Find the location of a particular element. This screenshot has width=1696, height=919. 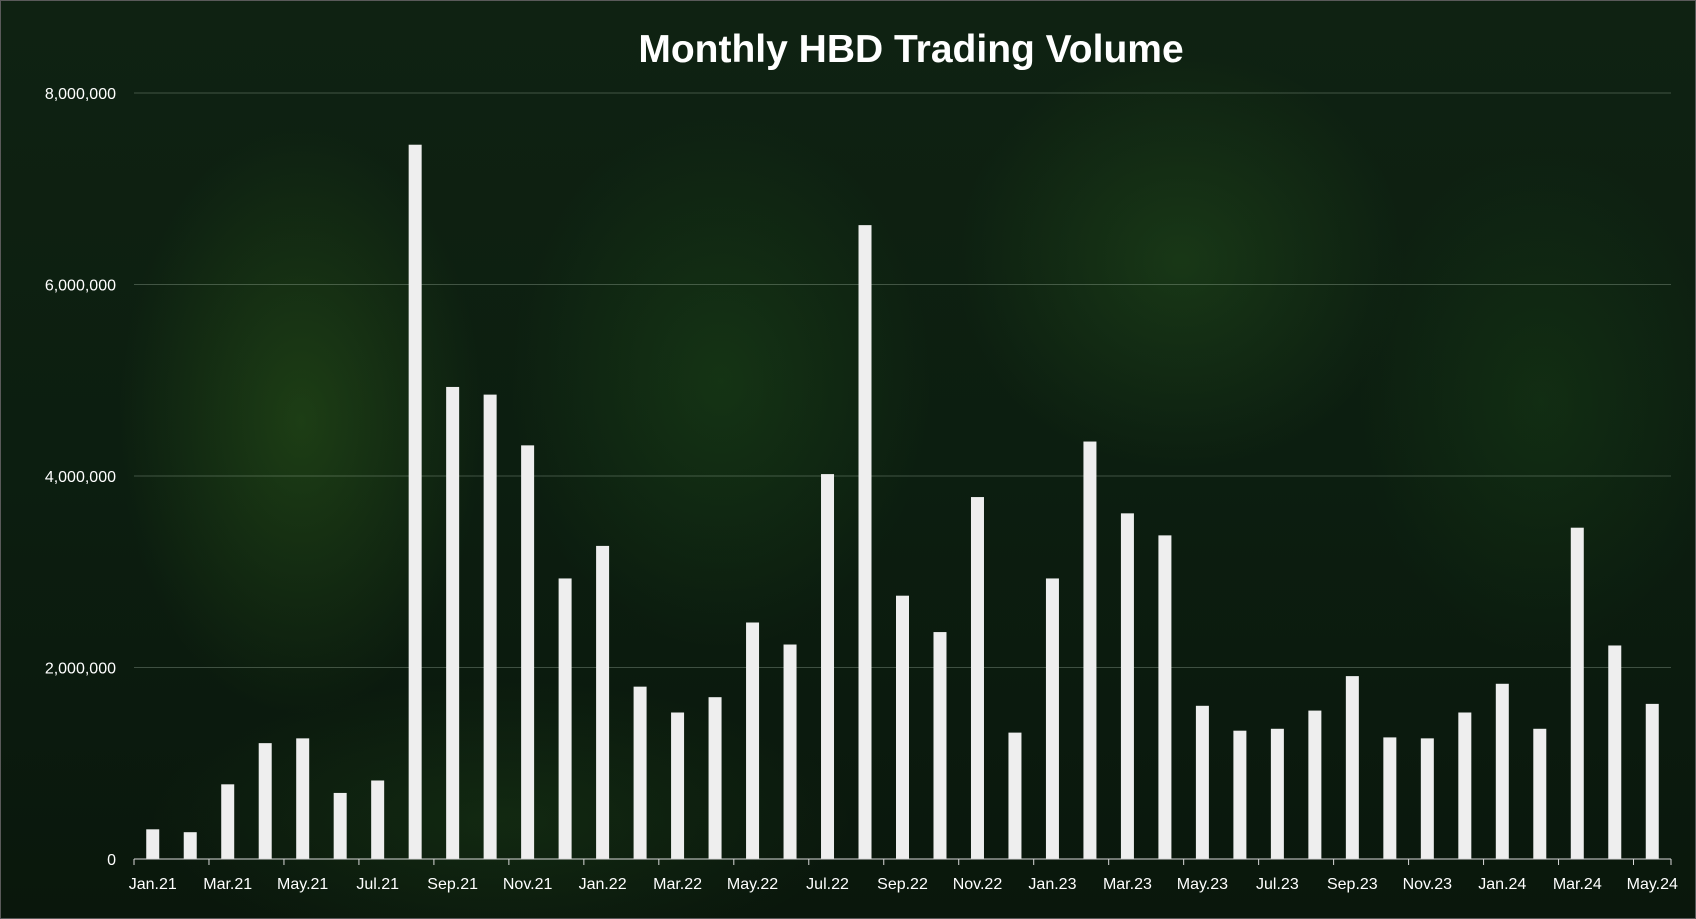

y-tick-label: 6,000,000 is located at coordinates (80, 286).